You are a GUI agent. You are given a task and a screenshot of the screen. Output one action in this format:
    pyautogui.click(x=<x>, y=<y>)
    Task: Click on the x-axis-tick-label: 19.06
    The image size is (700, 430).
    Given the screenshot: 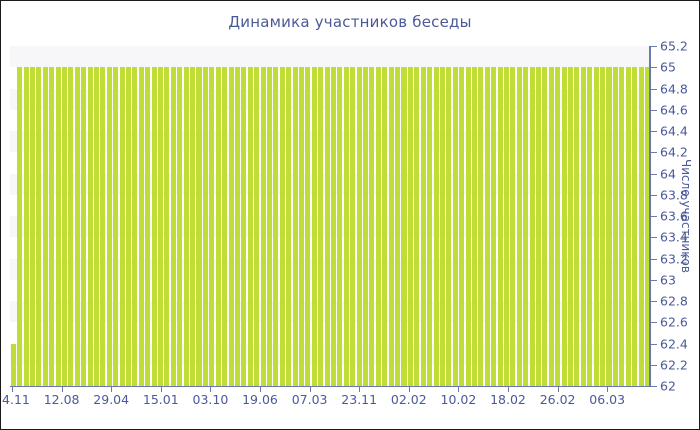 What is the action you would take?
    pyautogui.click(x=260, y=399)
    